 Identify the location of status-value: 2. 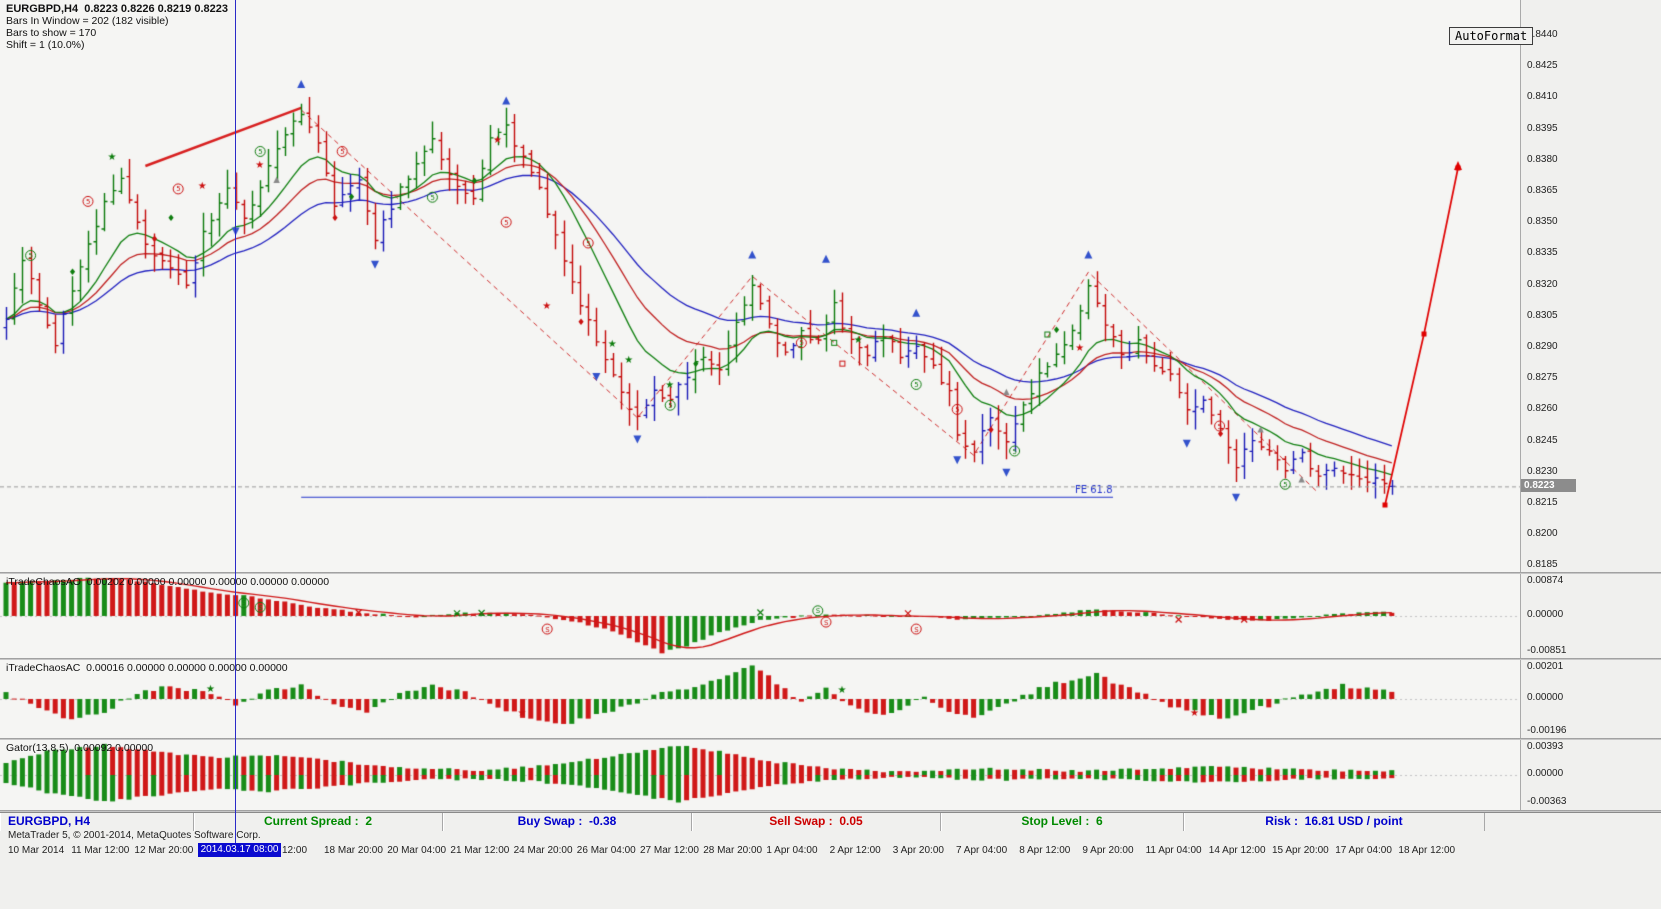
(365, 821).